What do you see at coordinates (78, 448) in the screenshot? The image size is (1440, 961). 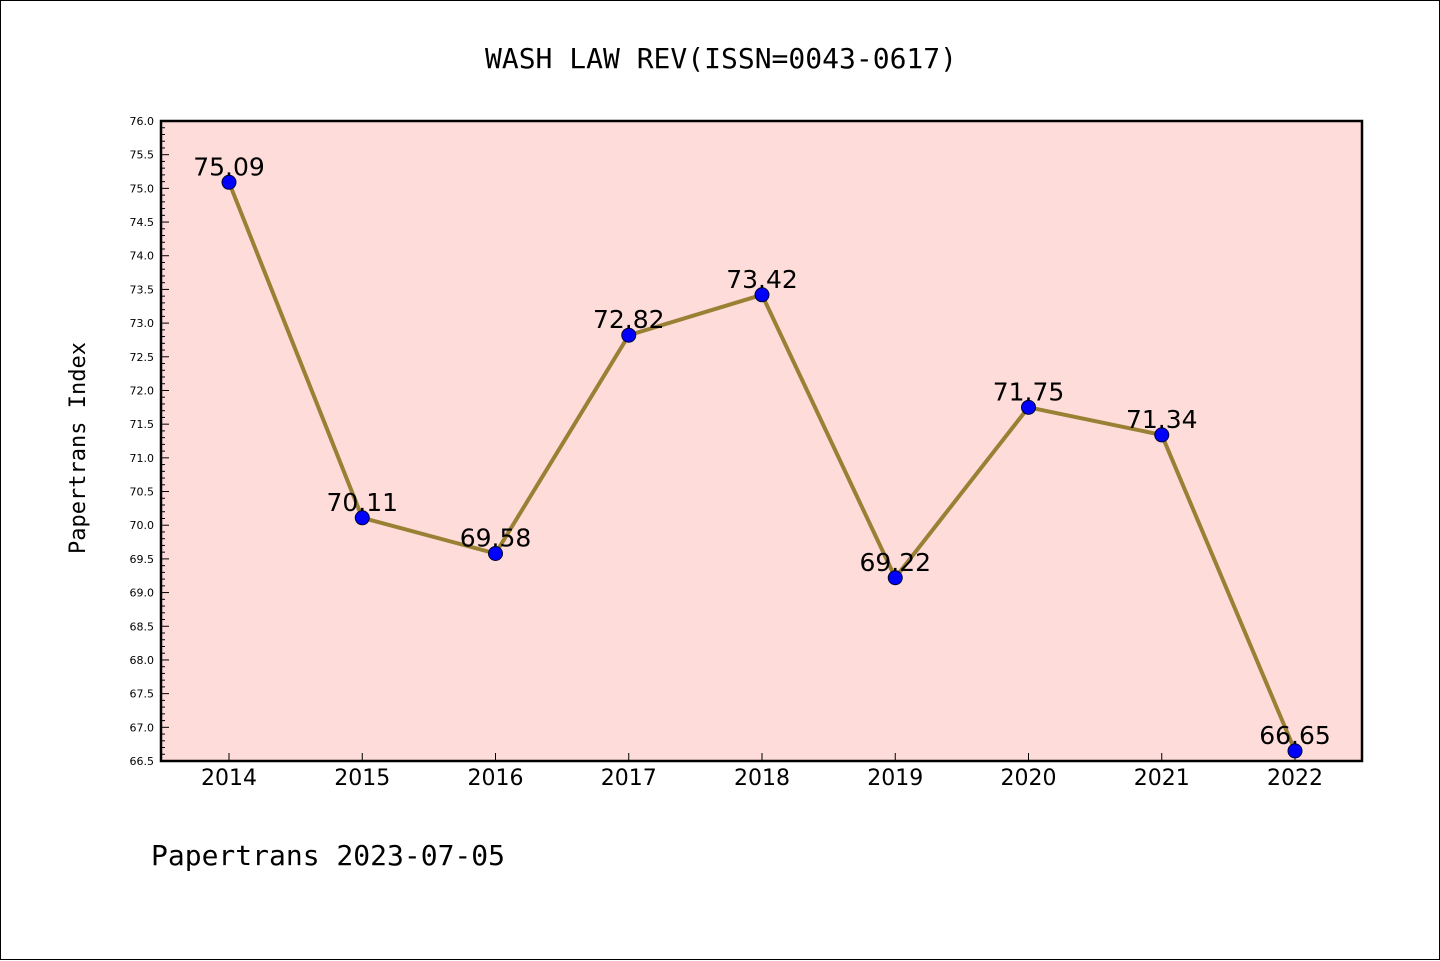 I see `y-axis-label: Papertrans Index` at bounding box center [78, 448].